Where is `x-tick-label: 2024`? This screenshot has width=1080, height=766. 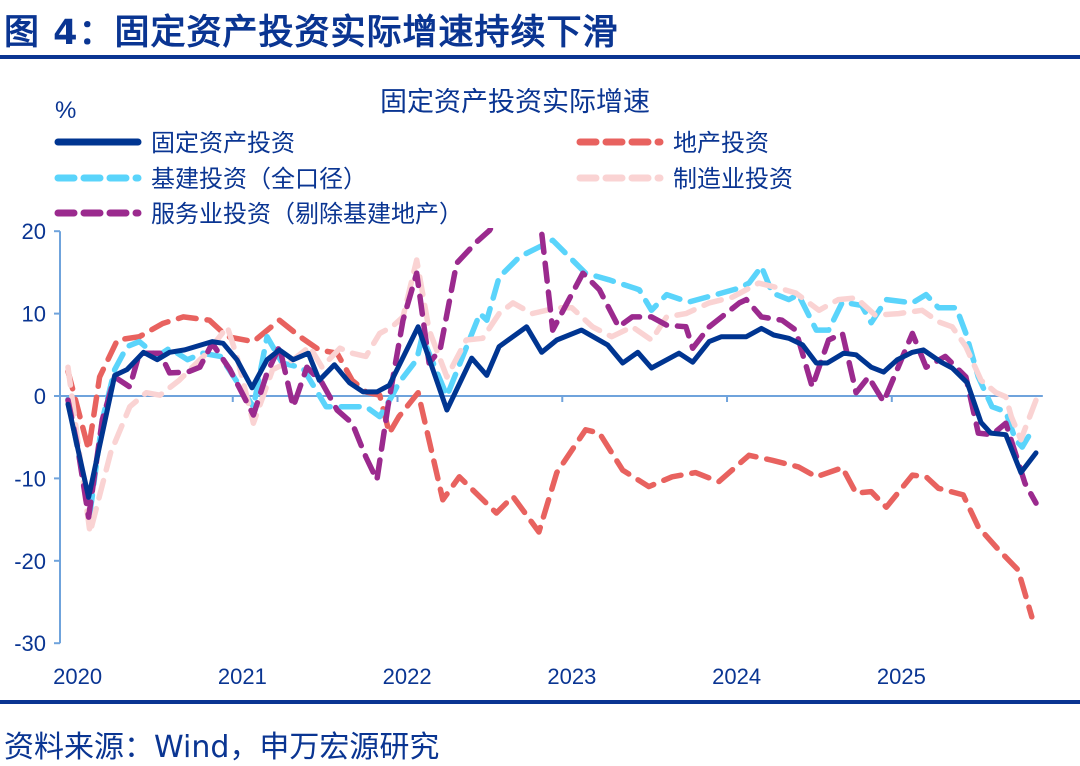
x-tick-label: 2024 is located at coordinates (736, 676).